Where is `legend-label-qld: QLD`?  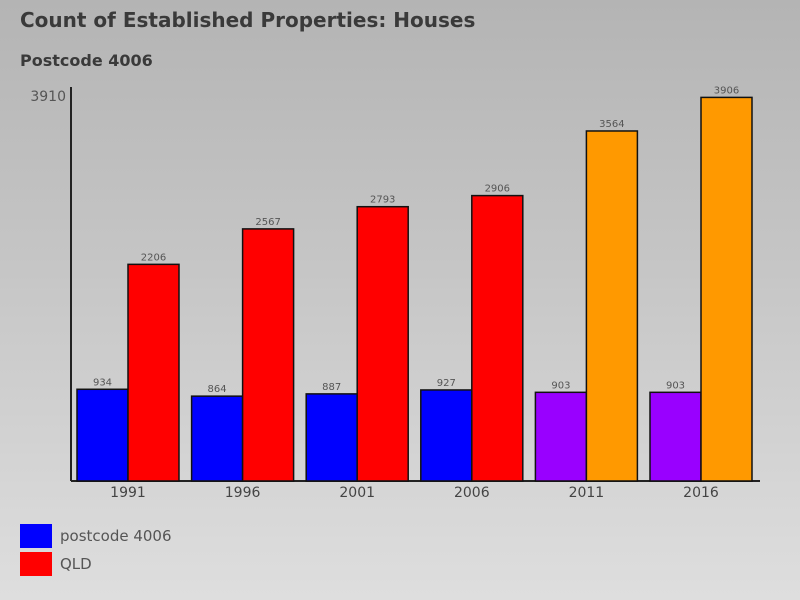
legend-label-qld: QLD is located at coordinates (76, 564).